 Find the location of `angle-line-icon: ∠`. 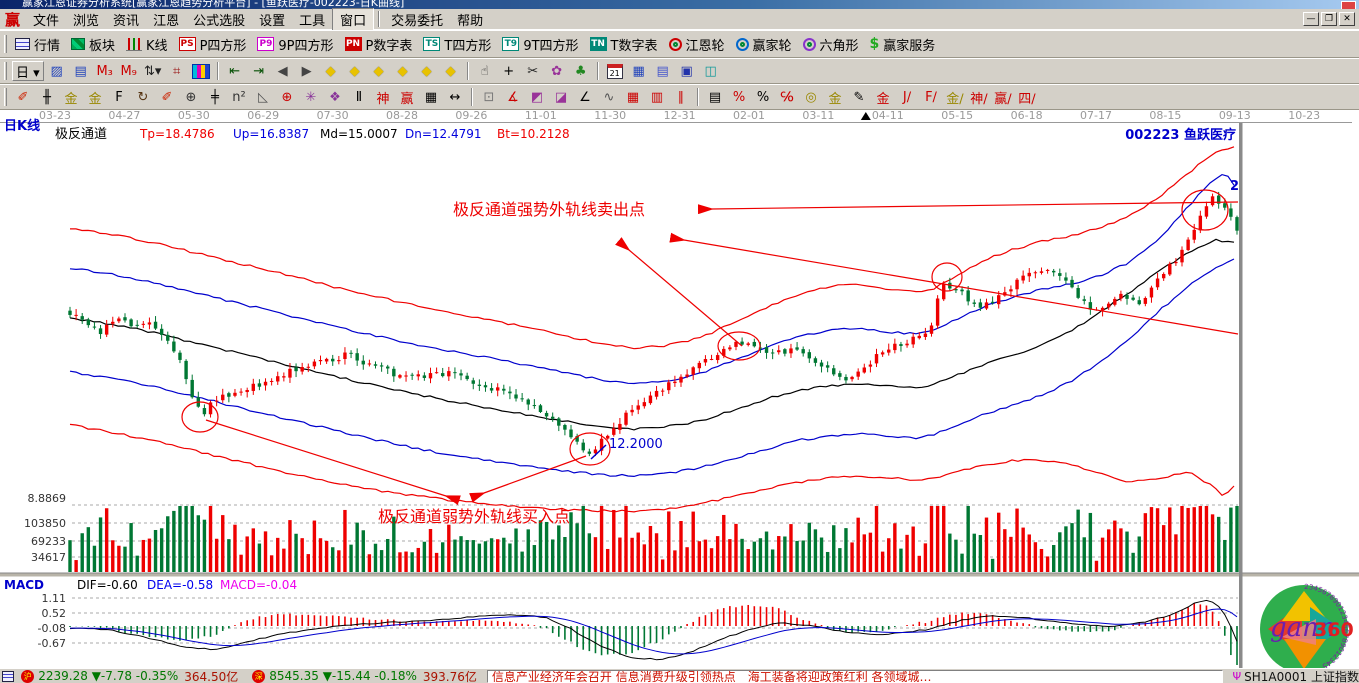

angle-line-icon: ∠ is located at coordinates (585, 97).